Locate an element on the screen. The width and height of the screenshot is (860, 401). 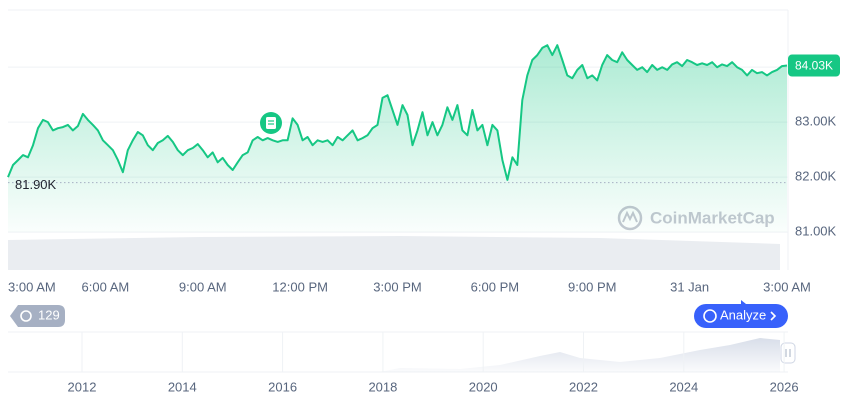
badge-count: 129 is located at coordinates (49, 314).